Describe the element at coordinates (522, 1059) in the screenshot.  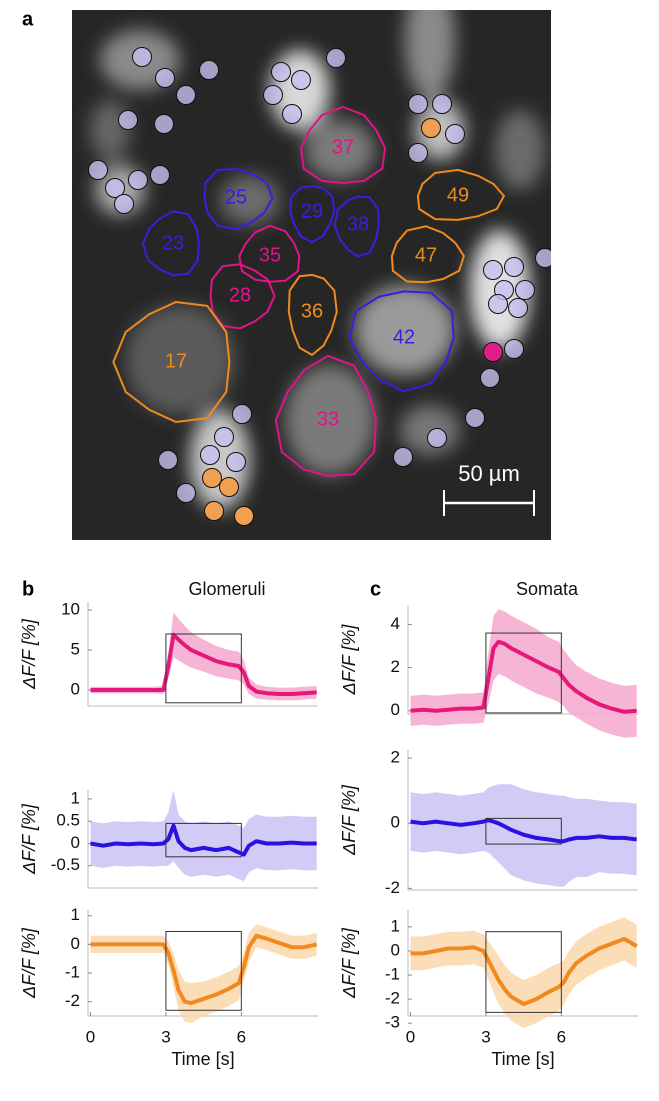
I see `x-axis-label: Time [s]` at that location.